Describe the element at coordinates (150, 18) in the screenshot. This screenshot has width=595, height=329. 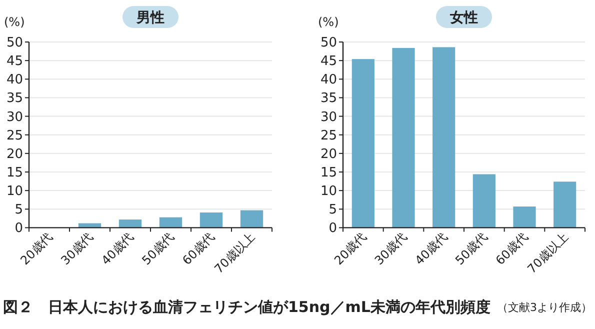
I see `chart-title: 男性` at that location.